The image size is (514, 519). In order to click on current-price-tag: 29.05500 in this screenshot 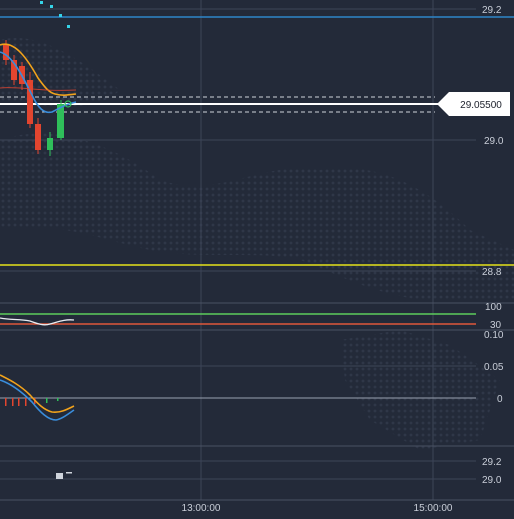, I will do `click(473, 104)`.